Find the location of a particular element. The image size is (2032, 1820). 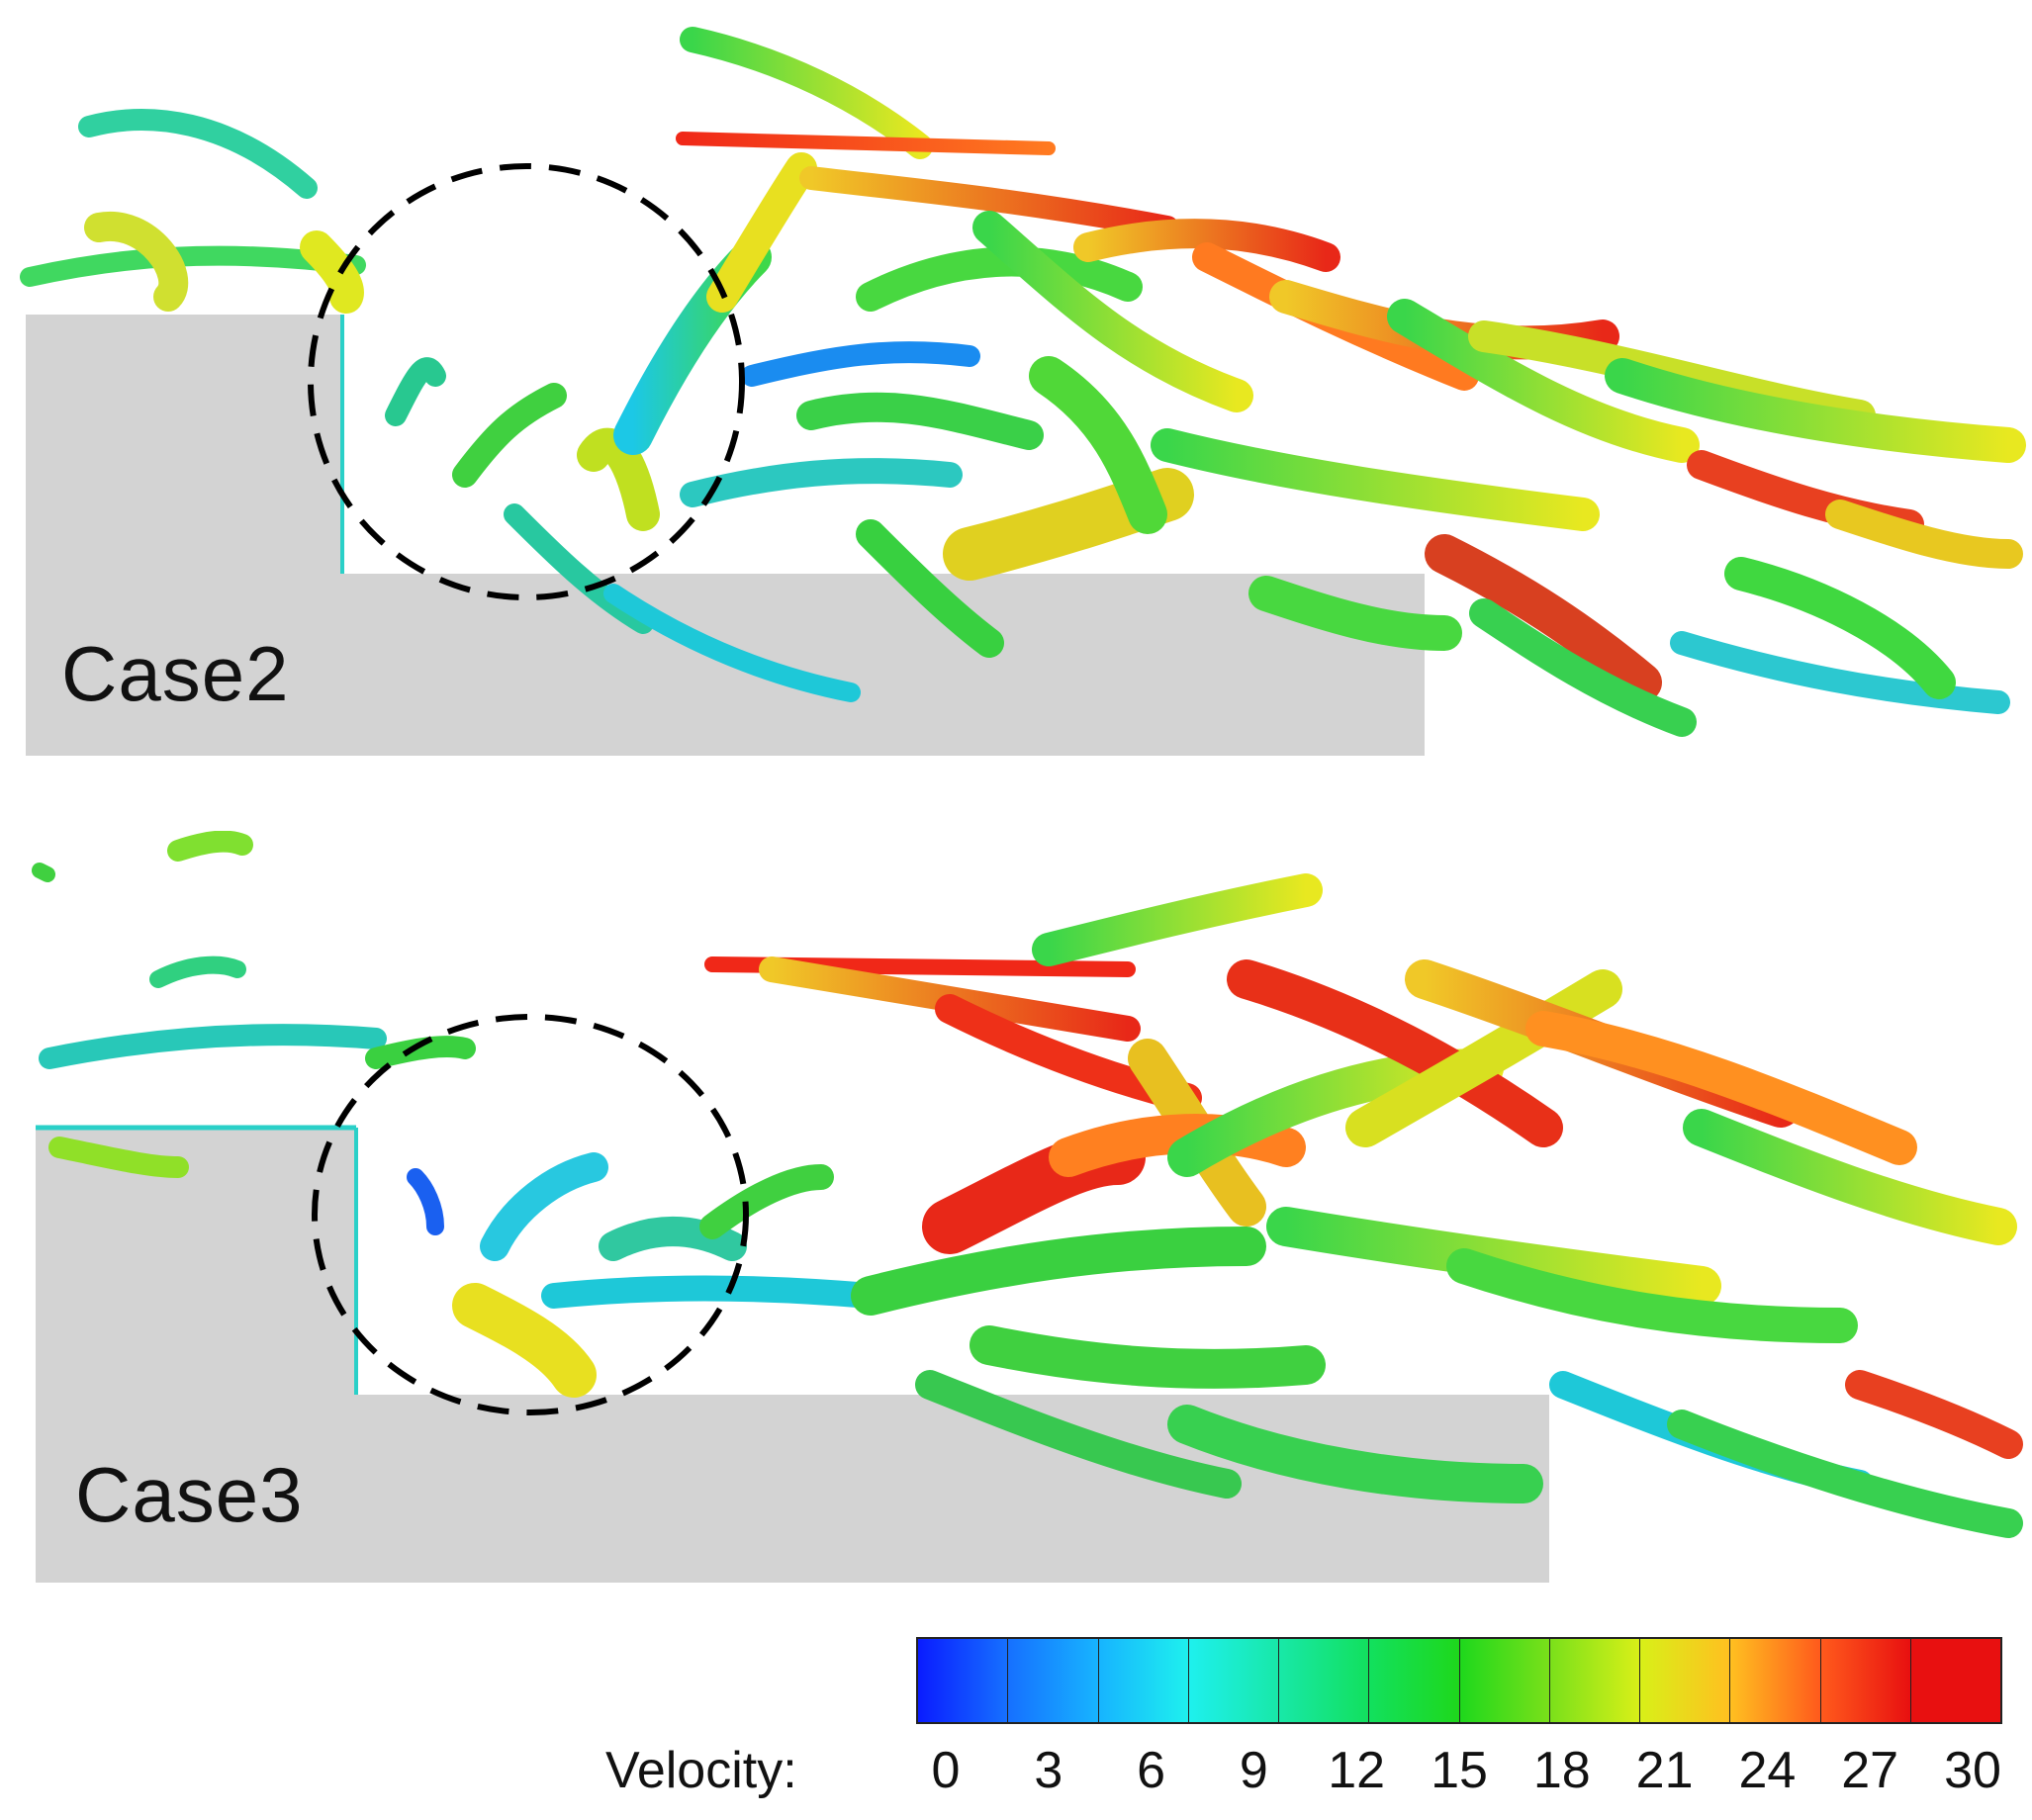

velocity-tick-label: 15 is located at coordinates (1459, 1770).